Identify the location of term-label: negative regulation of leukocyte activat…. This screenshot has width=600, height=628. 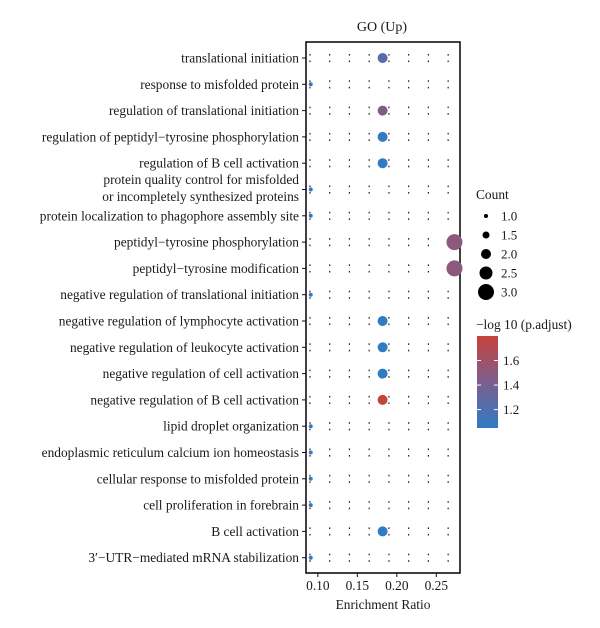
(184, 347).